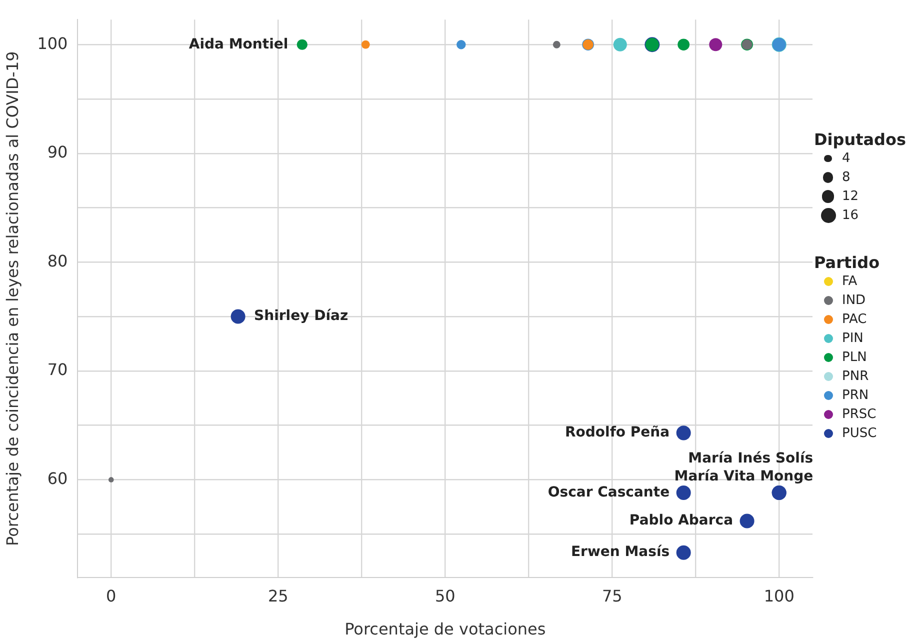 Image resolution: width=910 pixels, height=644 pixels. Describe the element at coordinates (855, 395) in the screenshot. I see `legend-label: PRN` at that location.